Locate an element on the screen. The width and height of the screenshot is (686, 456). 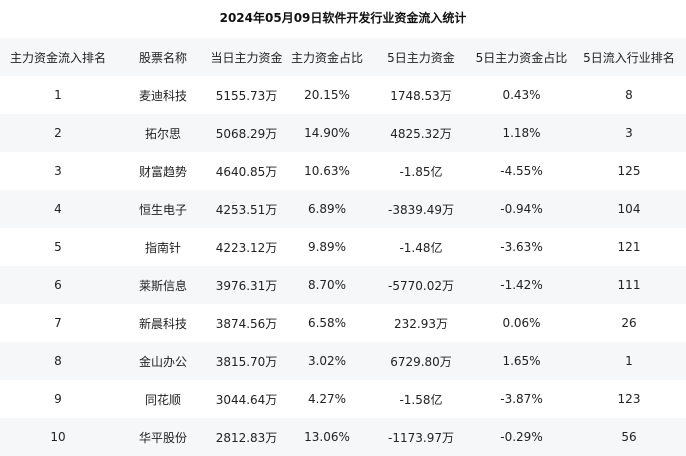
header-5day-industry-rank: 5日流入行业排名 is located at coordinates (629, 57).